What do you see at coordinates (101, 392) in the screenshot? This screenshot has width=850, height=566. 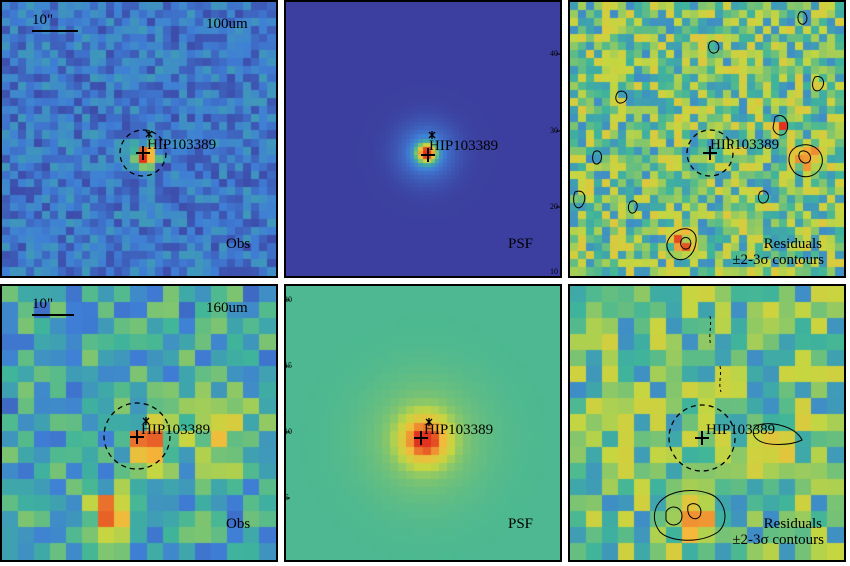 I see `overlay-160um-observed` at bounding box center [101, 392].